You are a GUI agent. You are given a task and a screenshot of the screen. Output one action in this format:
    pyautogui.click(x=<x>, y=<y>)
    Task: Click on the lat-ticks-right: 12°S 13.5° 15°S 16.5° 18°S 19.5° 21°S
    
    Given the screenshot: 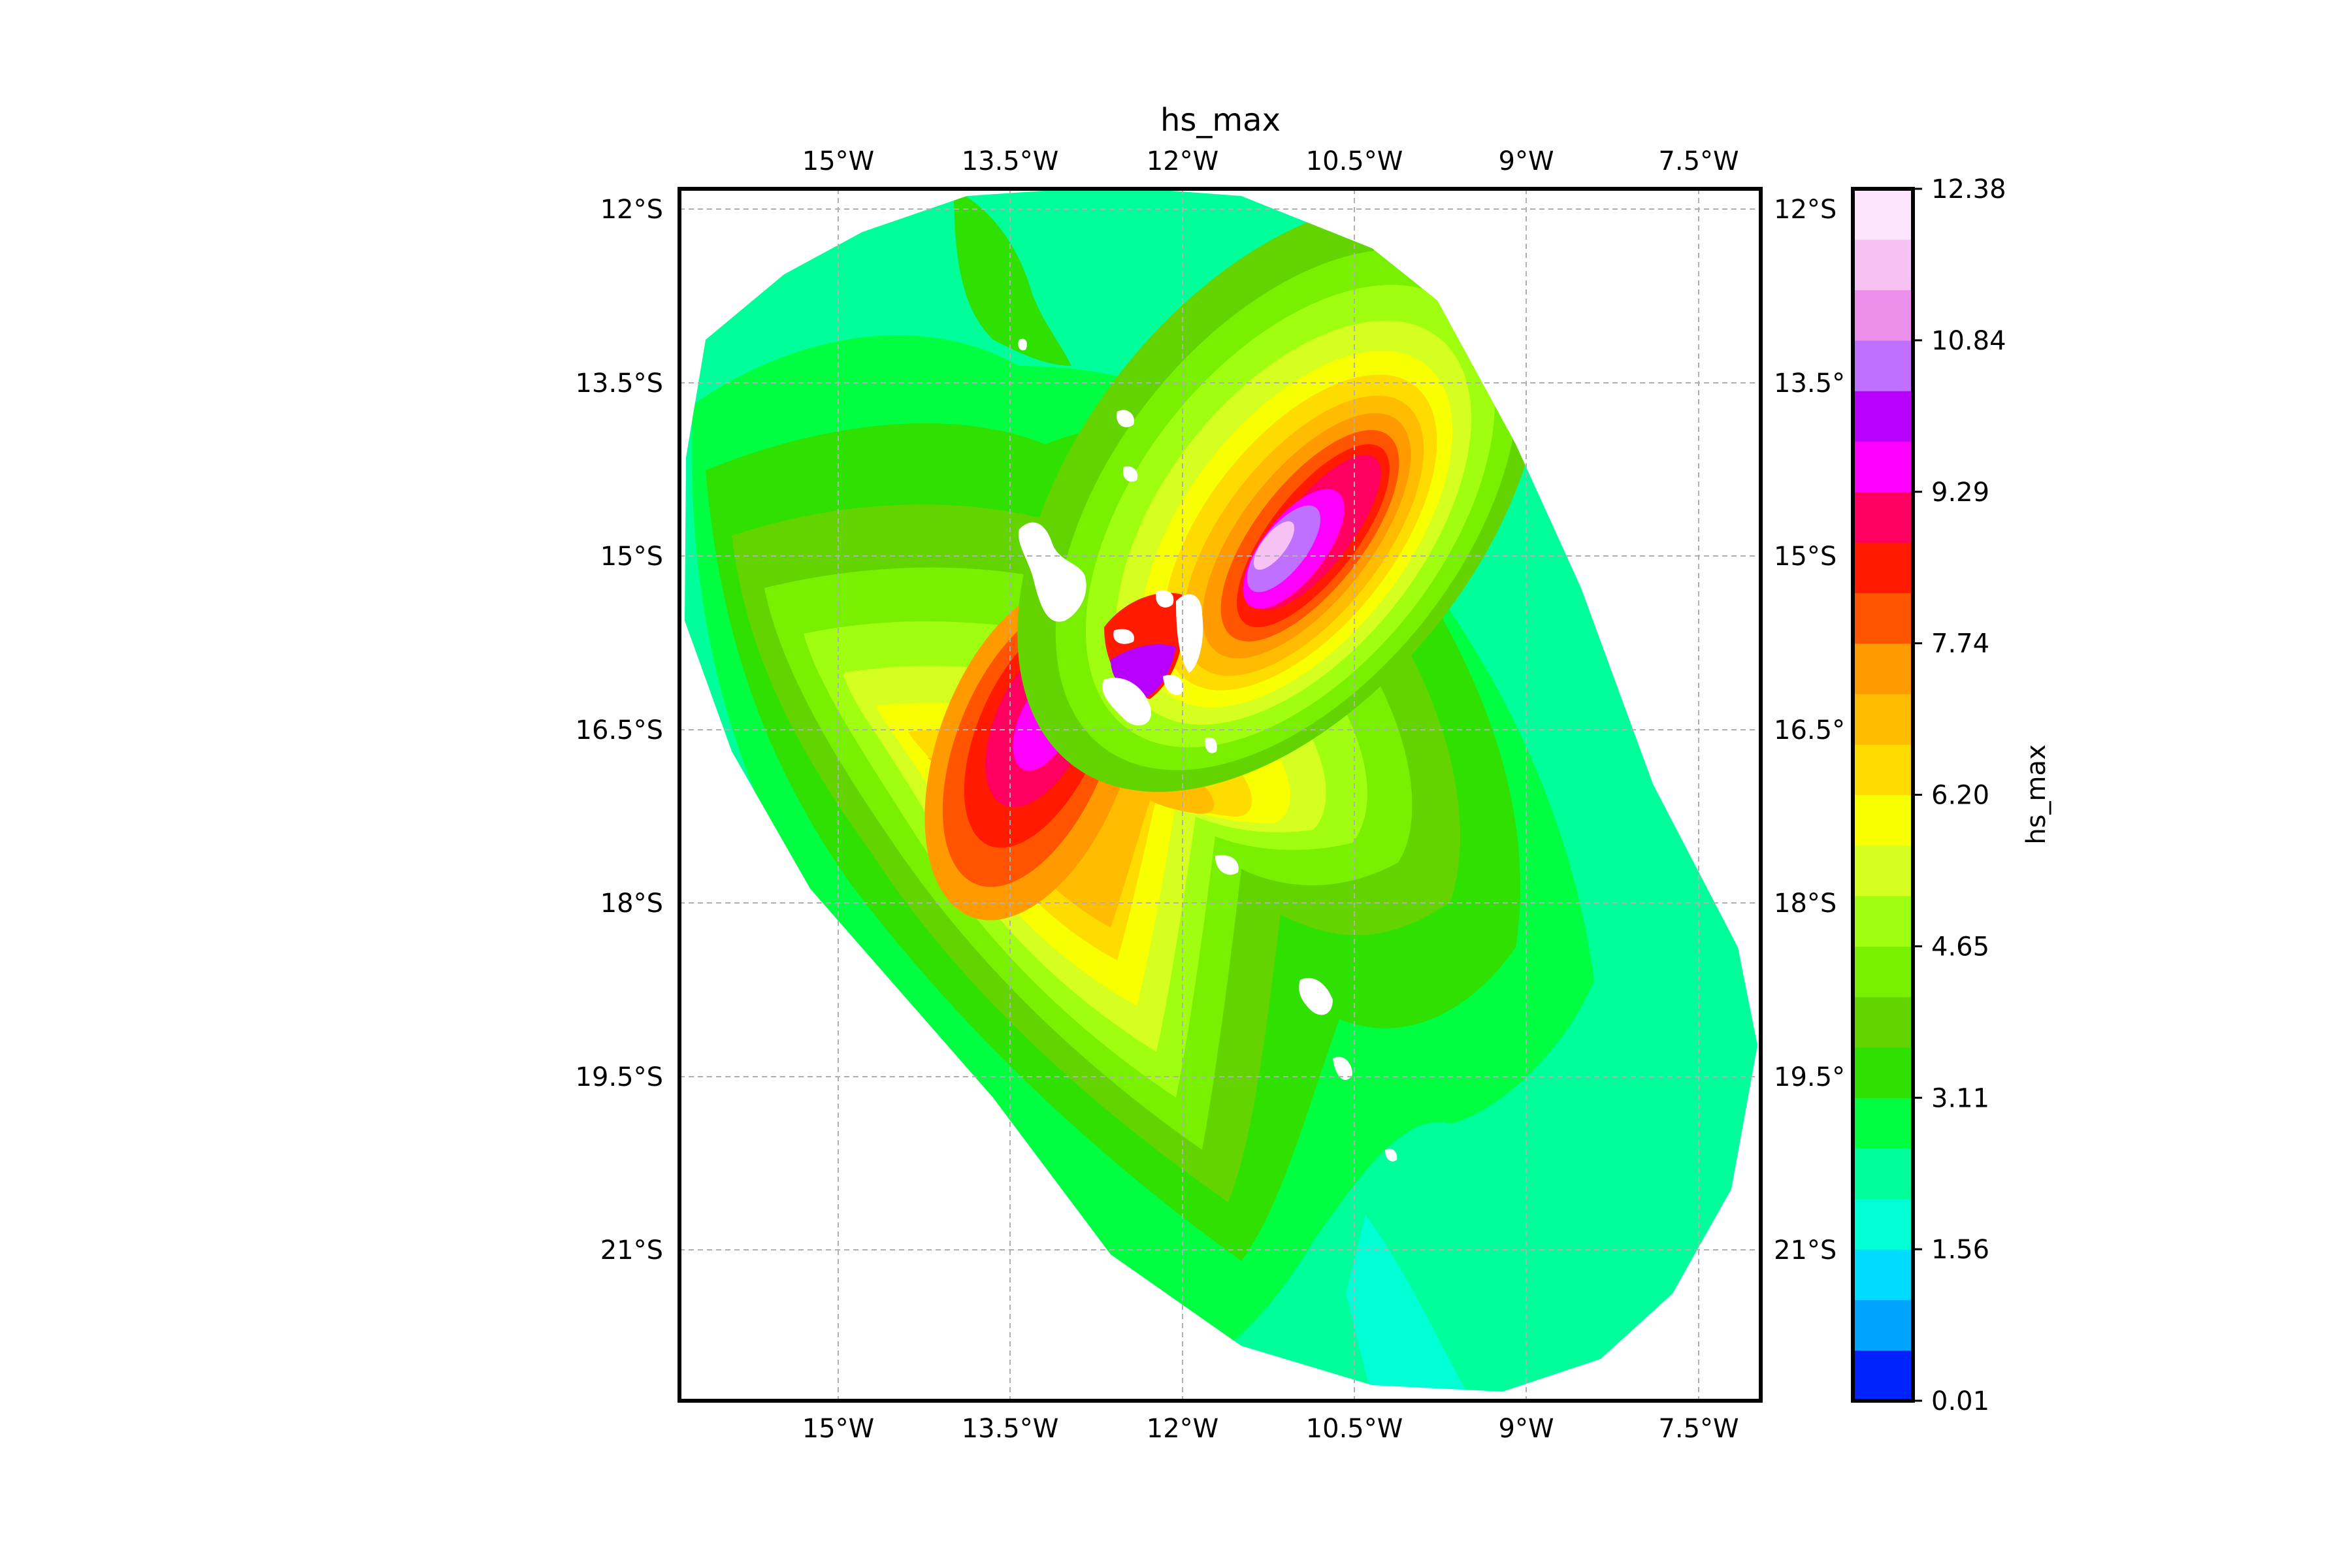 What is the action you would take?
    pyautogui.click(x=1809, y=730)
    